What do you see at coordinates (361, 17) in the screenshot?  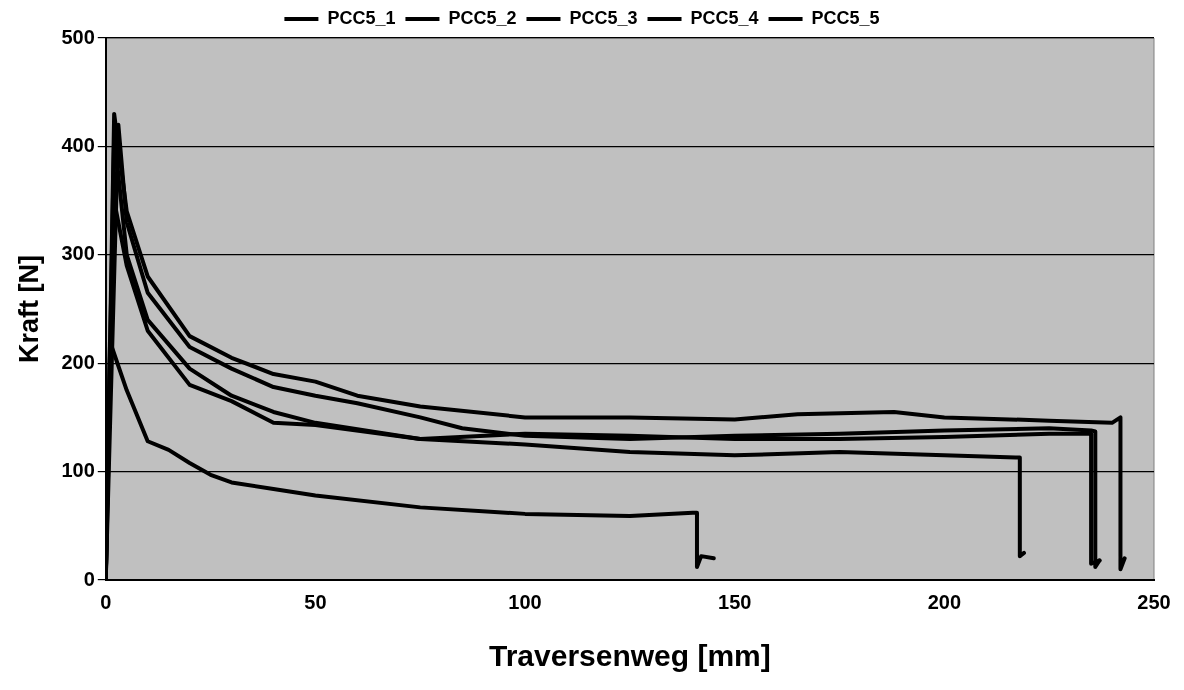 I see `legend-label: PCC5_1` at bounding box center [361, 17].